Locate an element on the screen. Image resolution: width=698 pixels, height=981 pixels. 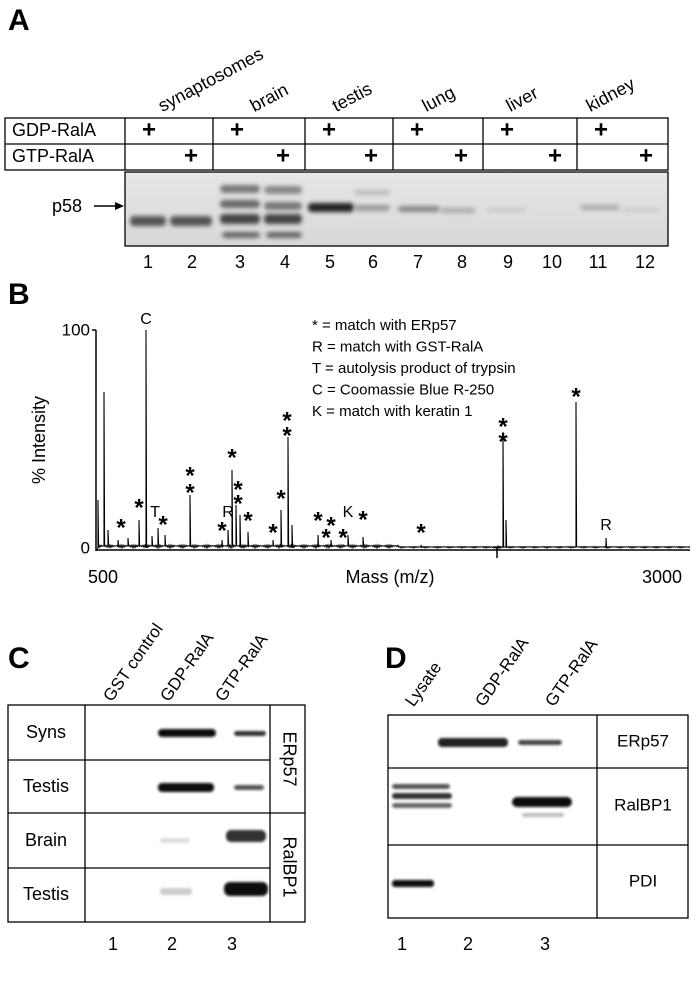
lane-number: 9 is located at coordinates (508, 262).